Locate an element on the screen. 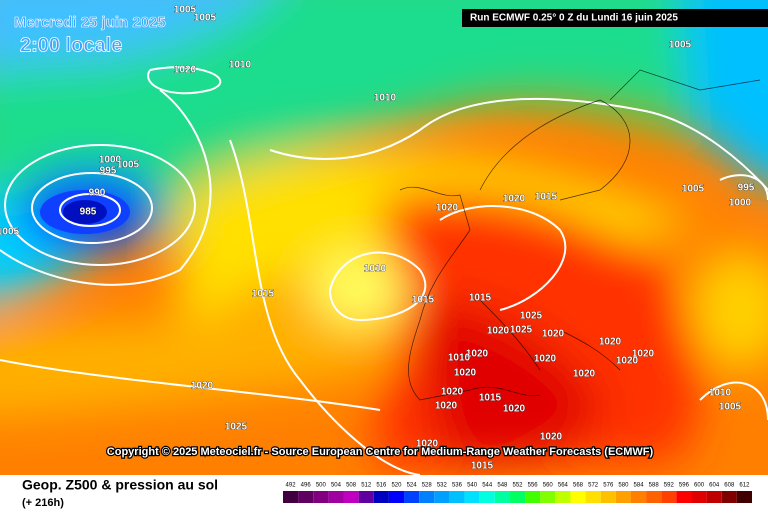 The image size is (768, 517). legend-label: 544 is located at coordinates (487, 486).